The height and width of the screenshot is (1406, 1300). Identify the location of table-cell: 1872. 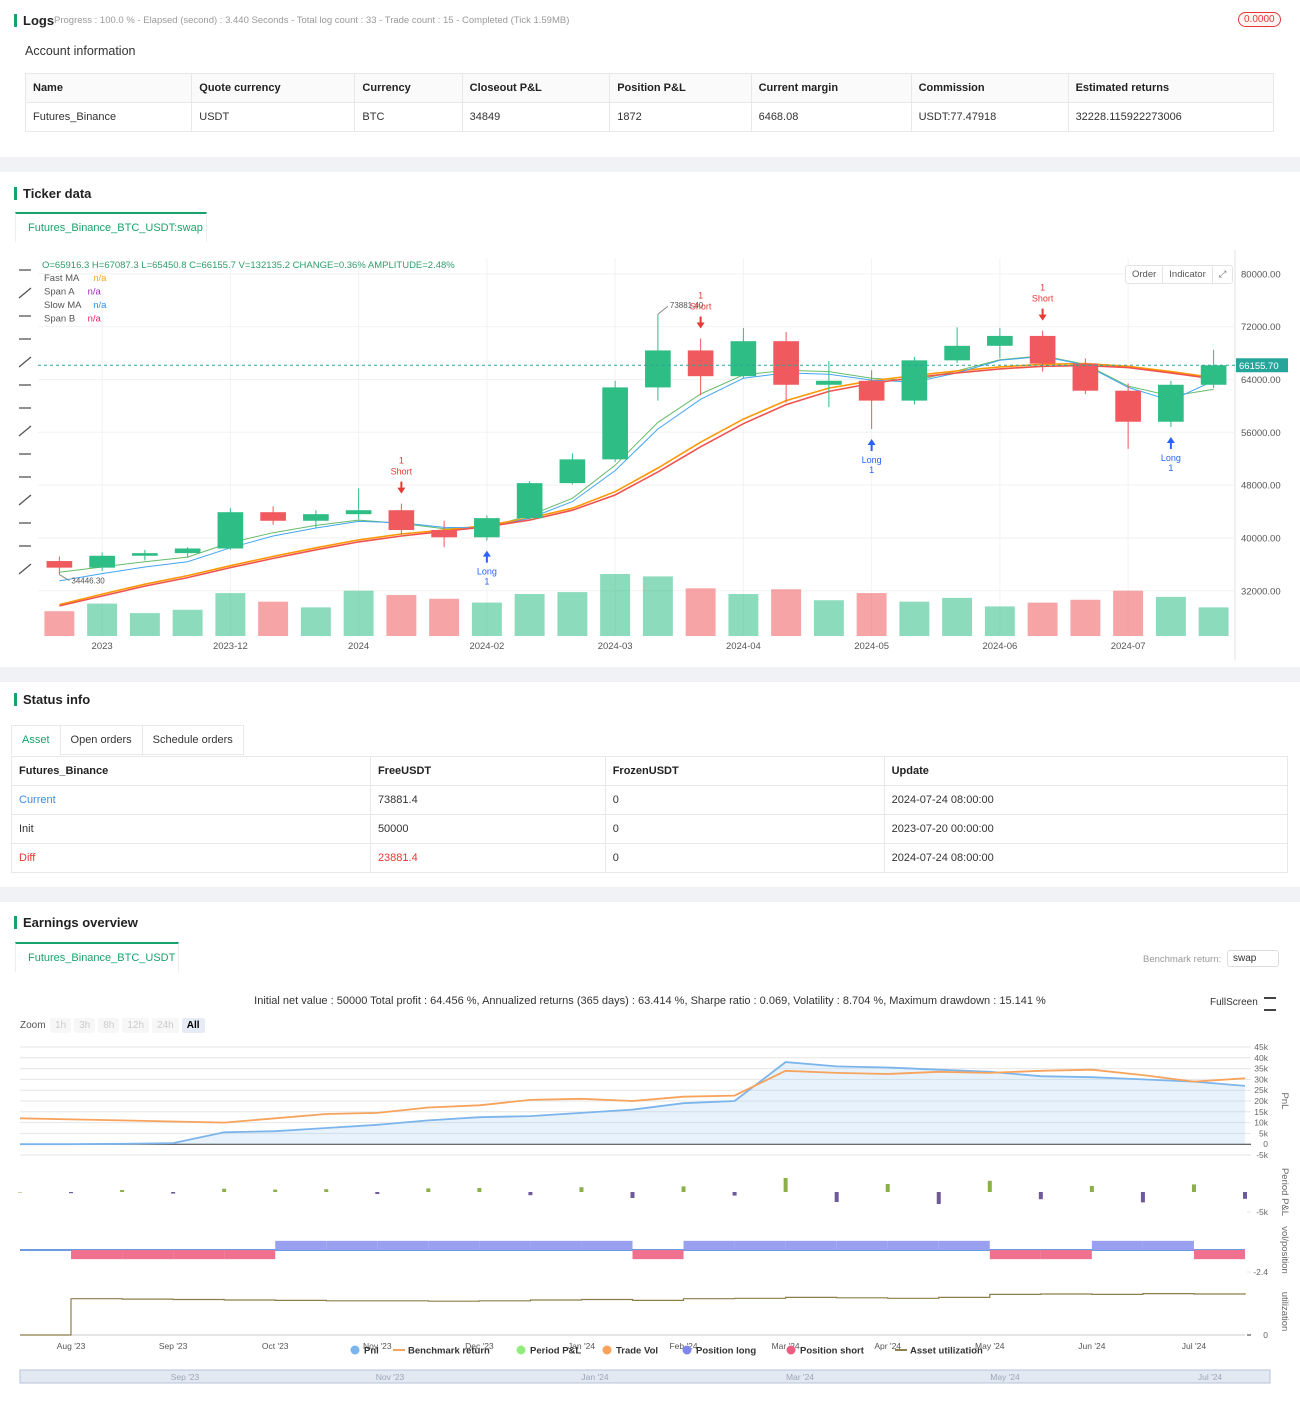
(680, 117).